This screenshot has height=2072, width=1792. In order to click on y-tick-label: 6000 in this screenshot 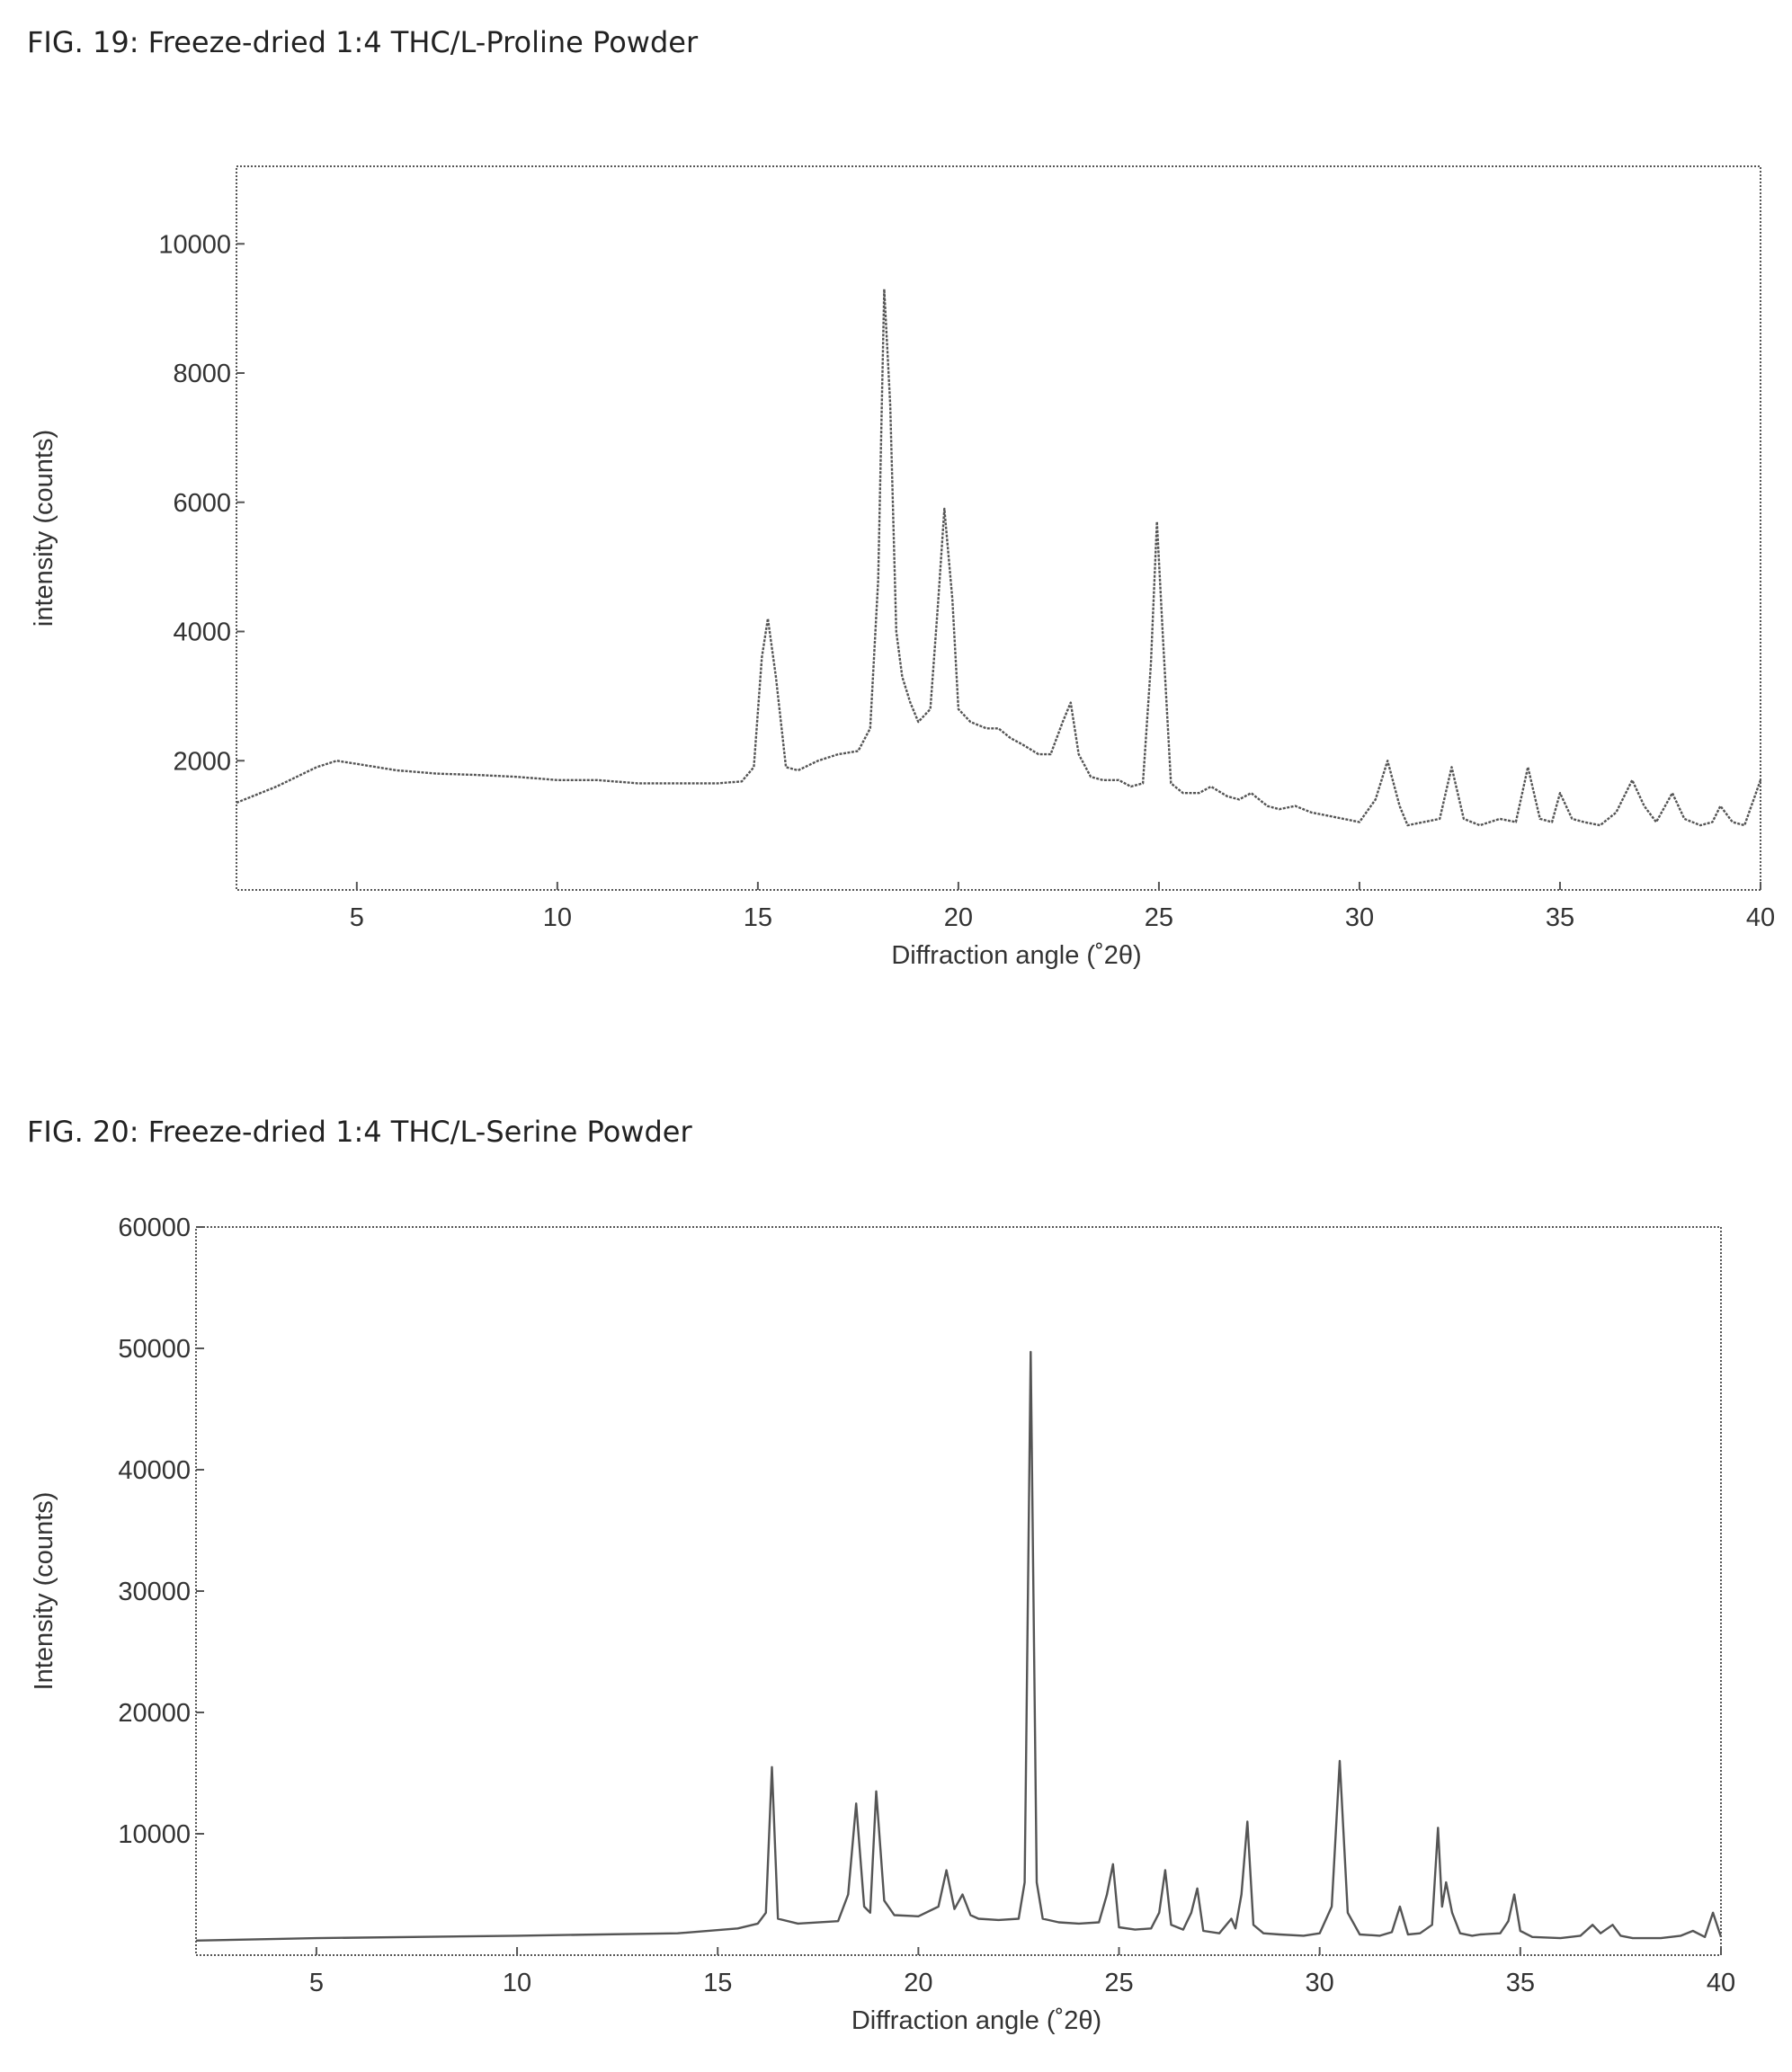, I will do `click(202, 504)`.